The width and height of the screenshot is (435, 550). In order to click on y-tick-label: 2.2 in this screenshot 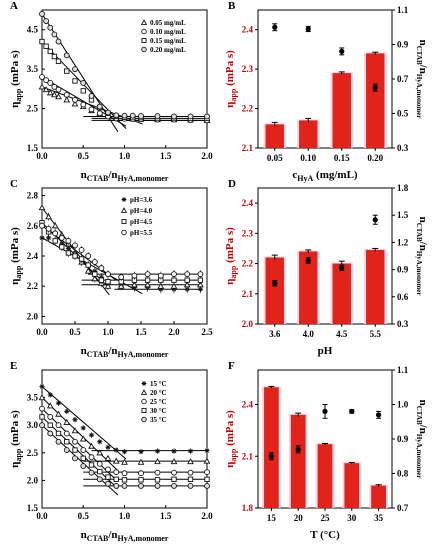, I will do `click(248, 264)`.